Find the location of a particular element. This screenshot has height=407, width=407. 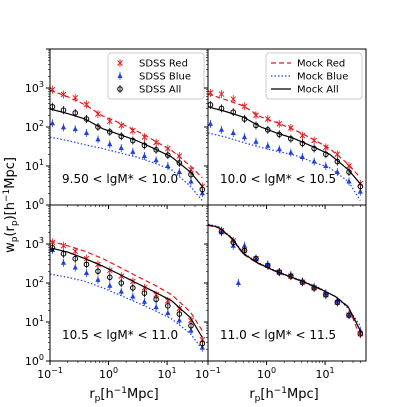

x-axis-label-right: rp[h−1Mpc] is located at coordinates (283, 395).